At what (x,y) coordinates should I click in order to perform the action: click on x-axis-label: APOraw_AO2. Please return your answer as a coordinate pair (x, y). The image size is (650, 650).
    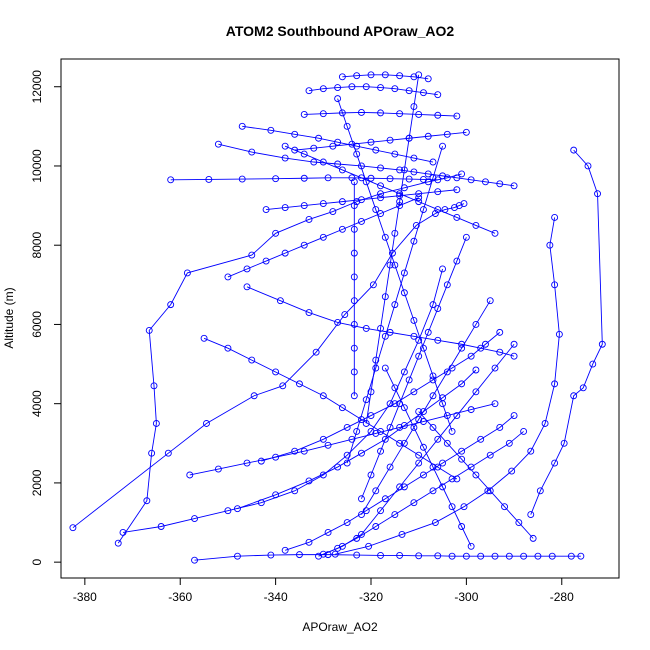
    Looking at the image, I should click on (340, 627).